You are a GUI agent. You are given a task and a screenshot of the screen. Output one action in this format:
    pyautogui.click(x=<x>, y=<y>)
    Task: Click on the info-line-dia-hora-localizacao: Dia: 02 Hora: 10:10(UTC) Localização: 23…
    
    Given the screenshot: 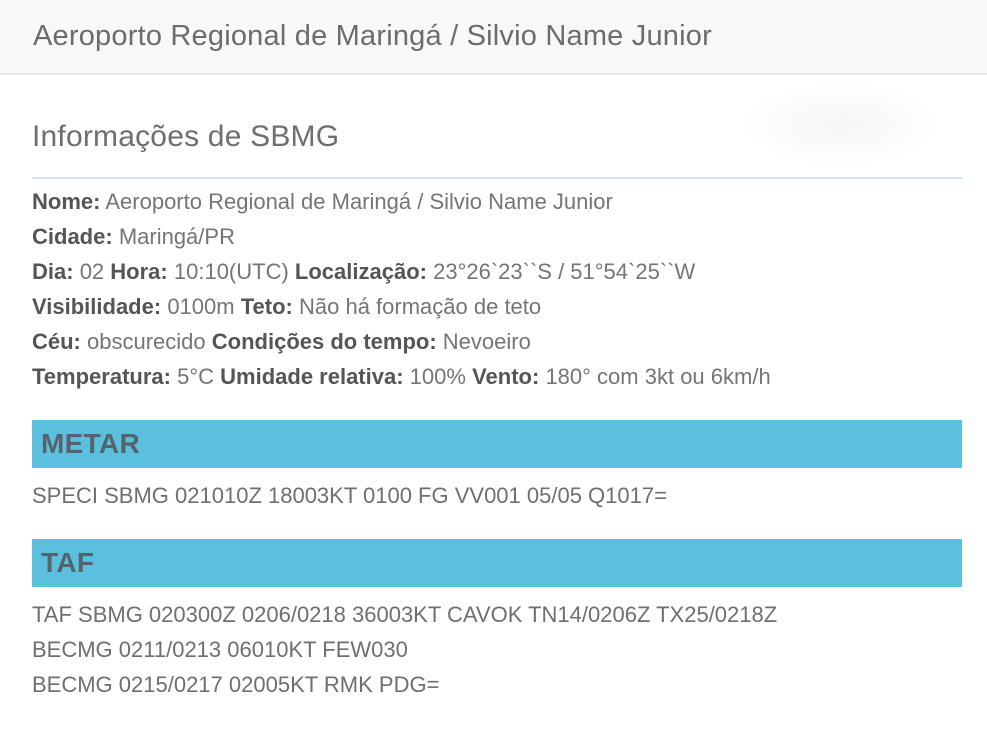 What is the action you would take?
    pyautogui.click(x=497, y=271)
    